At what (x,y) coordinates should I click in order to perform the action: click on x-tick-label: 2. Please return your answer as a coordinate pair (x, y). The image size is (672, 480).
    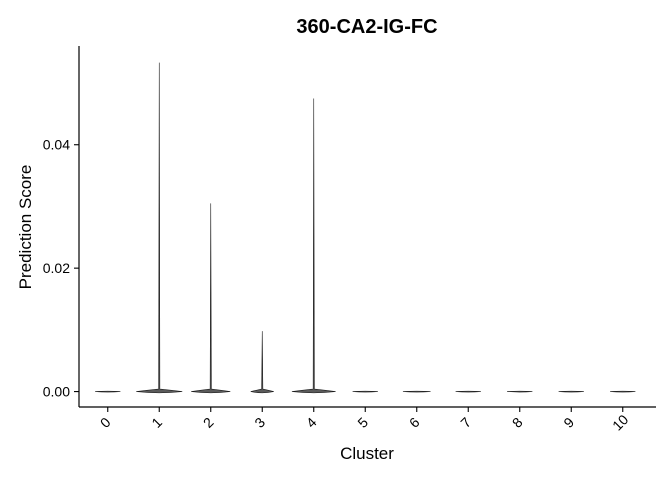
    Looking at the image, I should click on (208, 422).